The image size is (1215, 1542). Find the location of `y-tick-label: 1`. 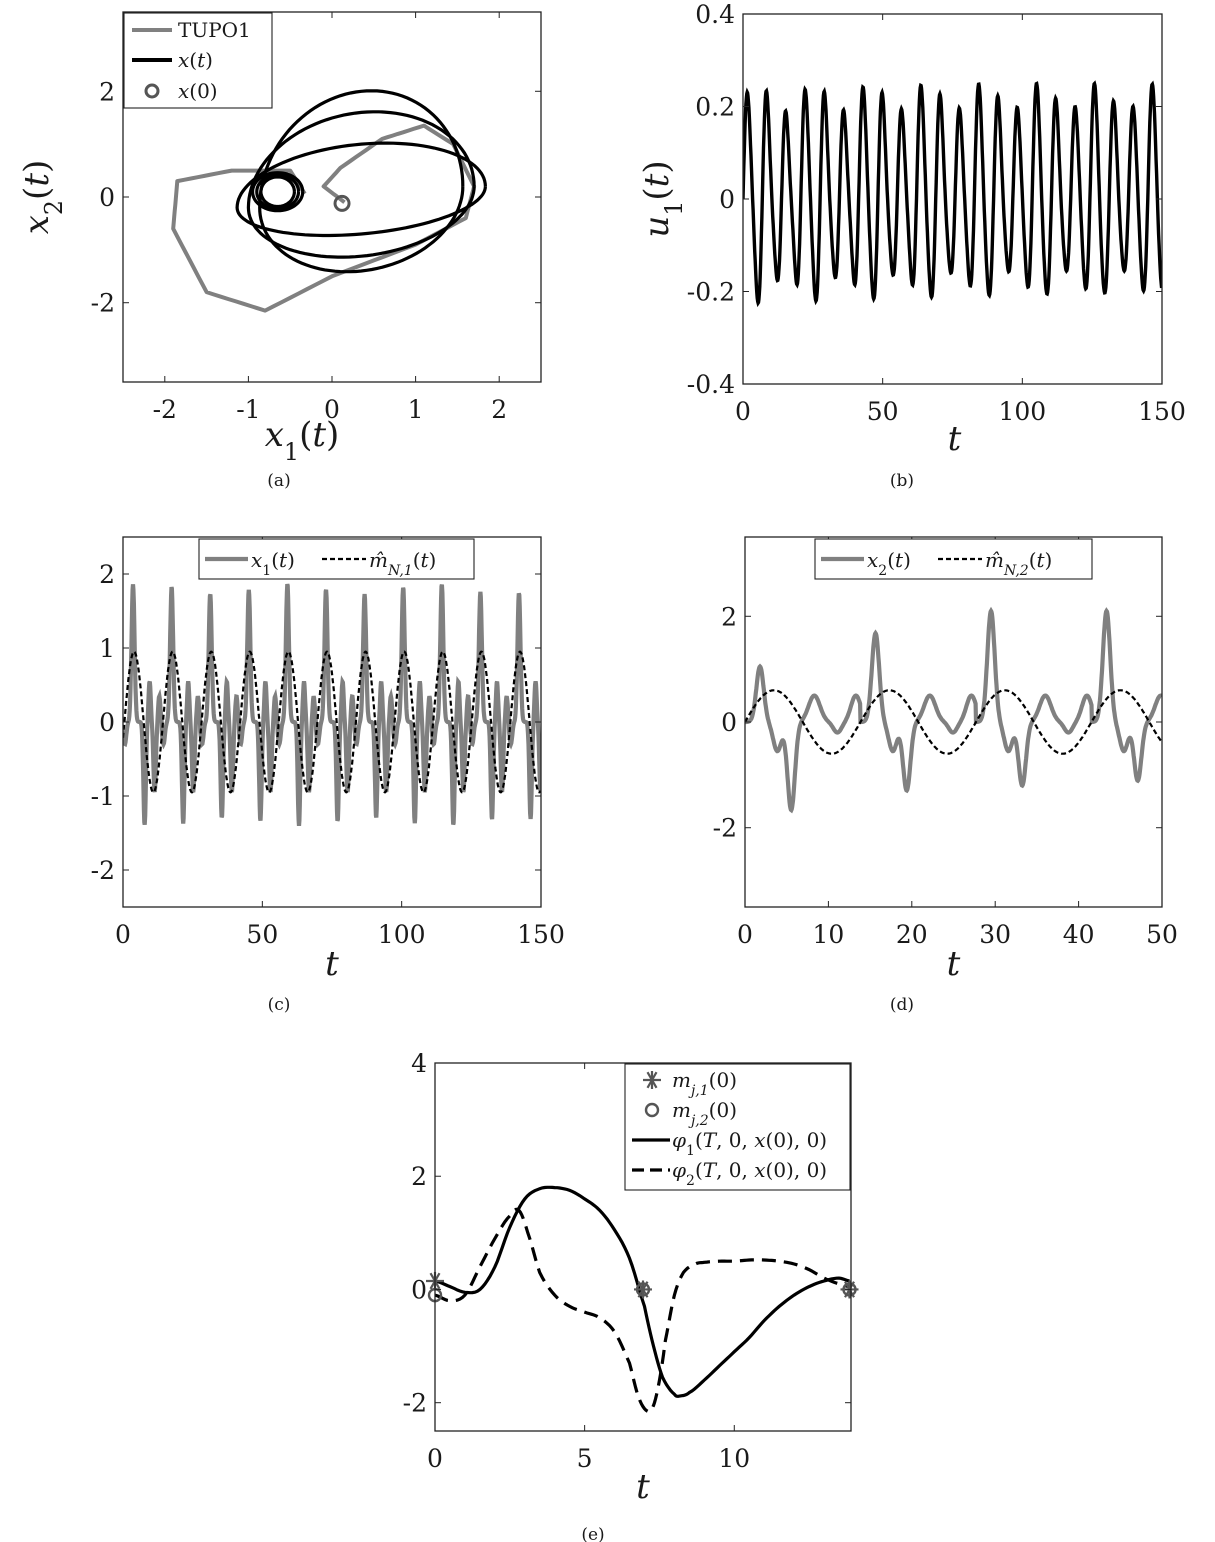

y-tick-label: 1 is located at coordinates (107, 648).